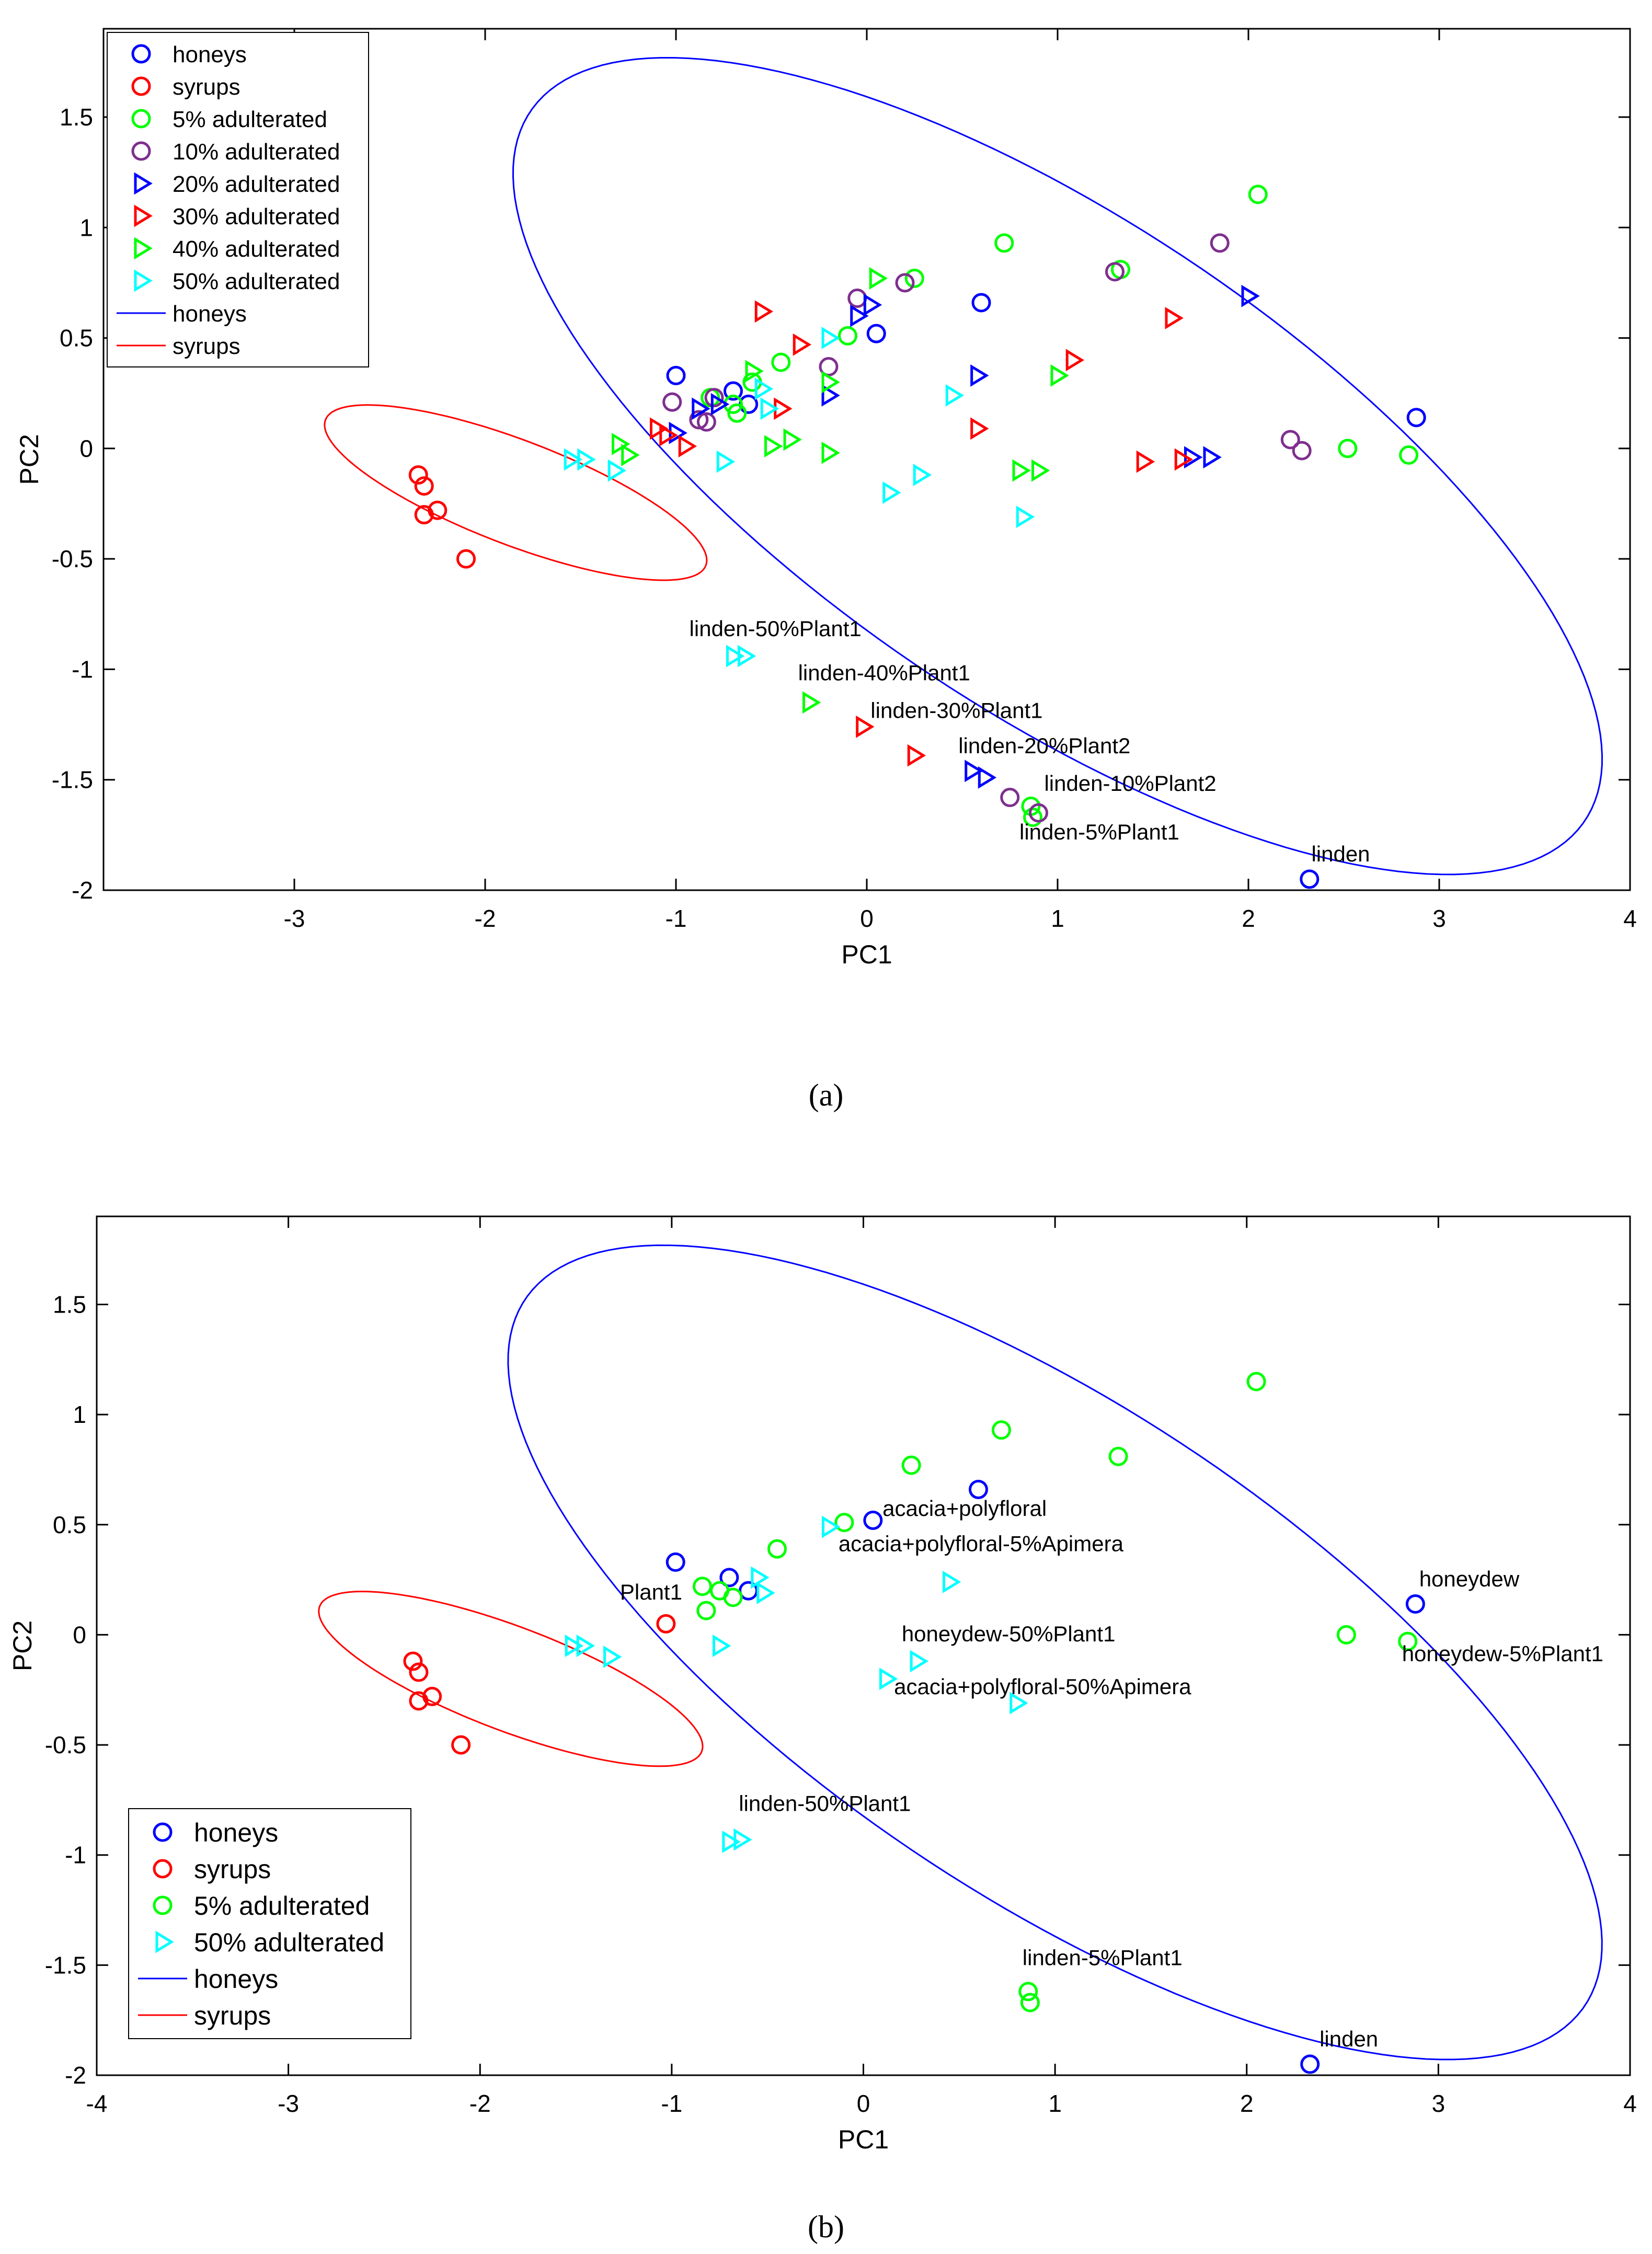 The image size is (1652, 2254). Describe the element at coordinates (86, 448) in the screenshot. I see `y-tick-label: 0` at that location.